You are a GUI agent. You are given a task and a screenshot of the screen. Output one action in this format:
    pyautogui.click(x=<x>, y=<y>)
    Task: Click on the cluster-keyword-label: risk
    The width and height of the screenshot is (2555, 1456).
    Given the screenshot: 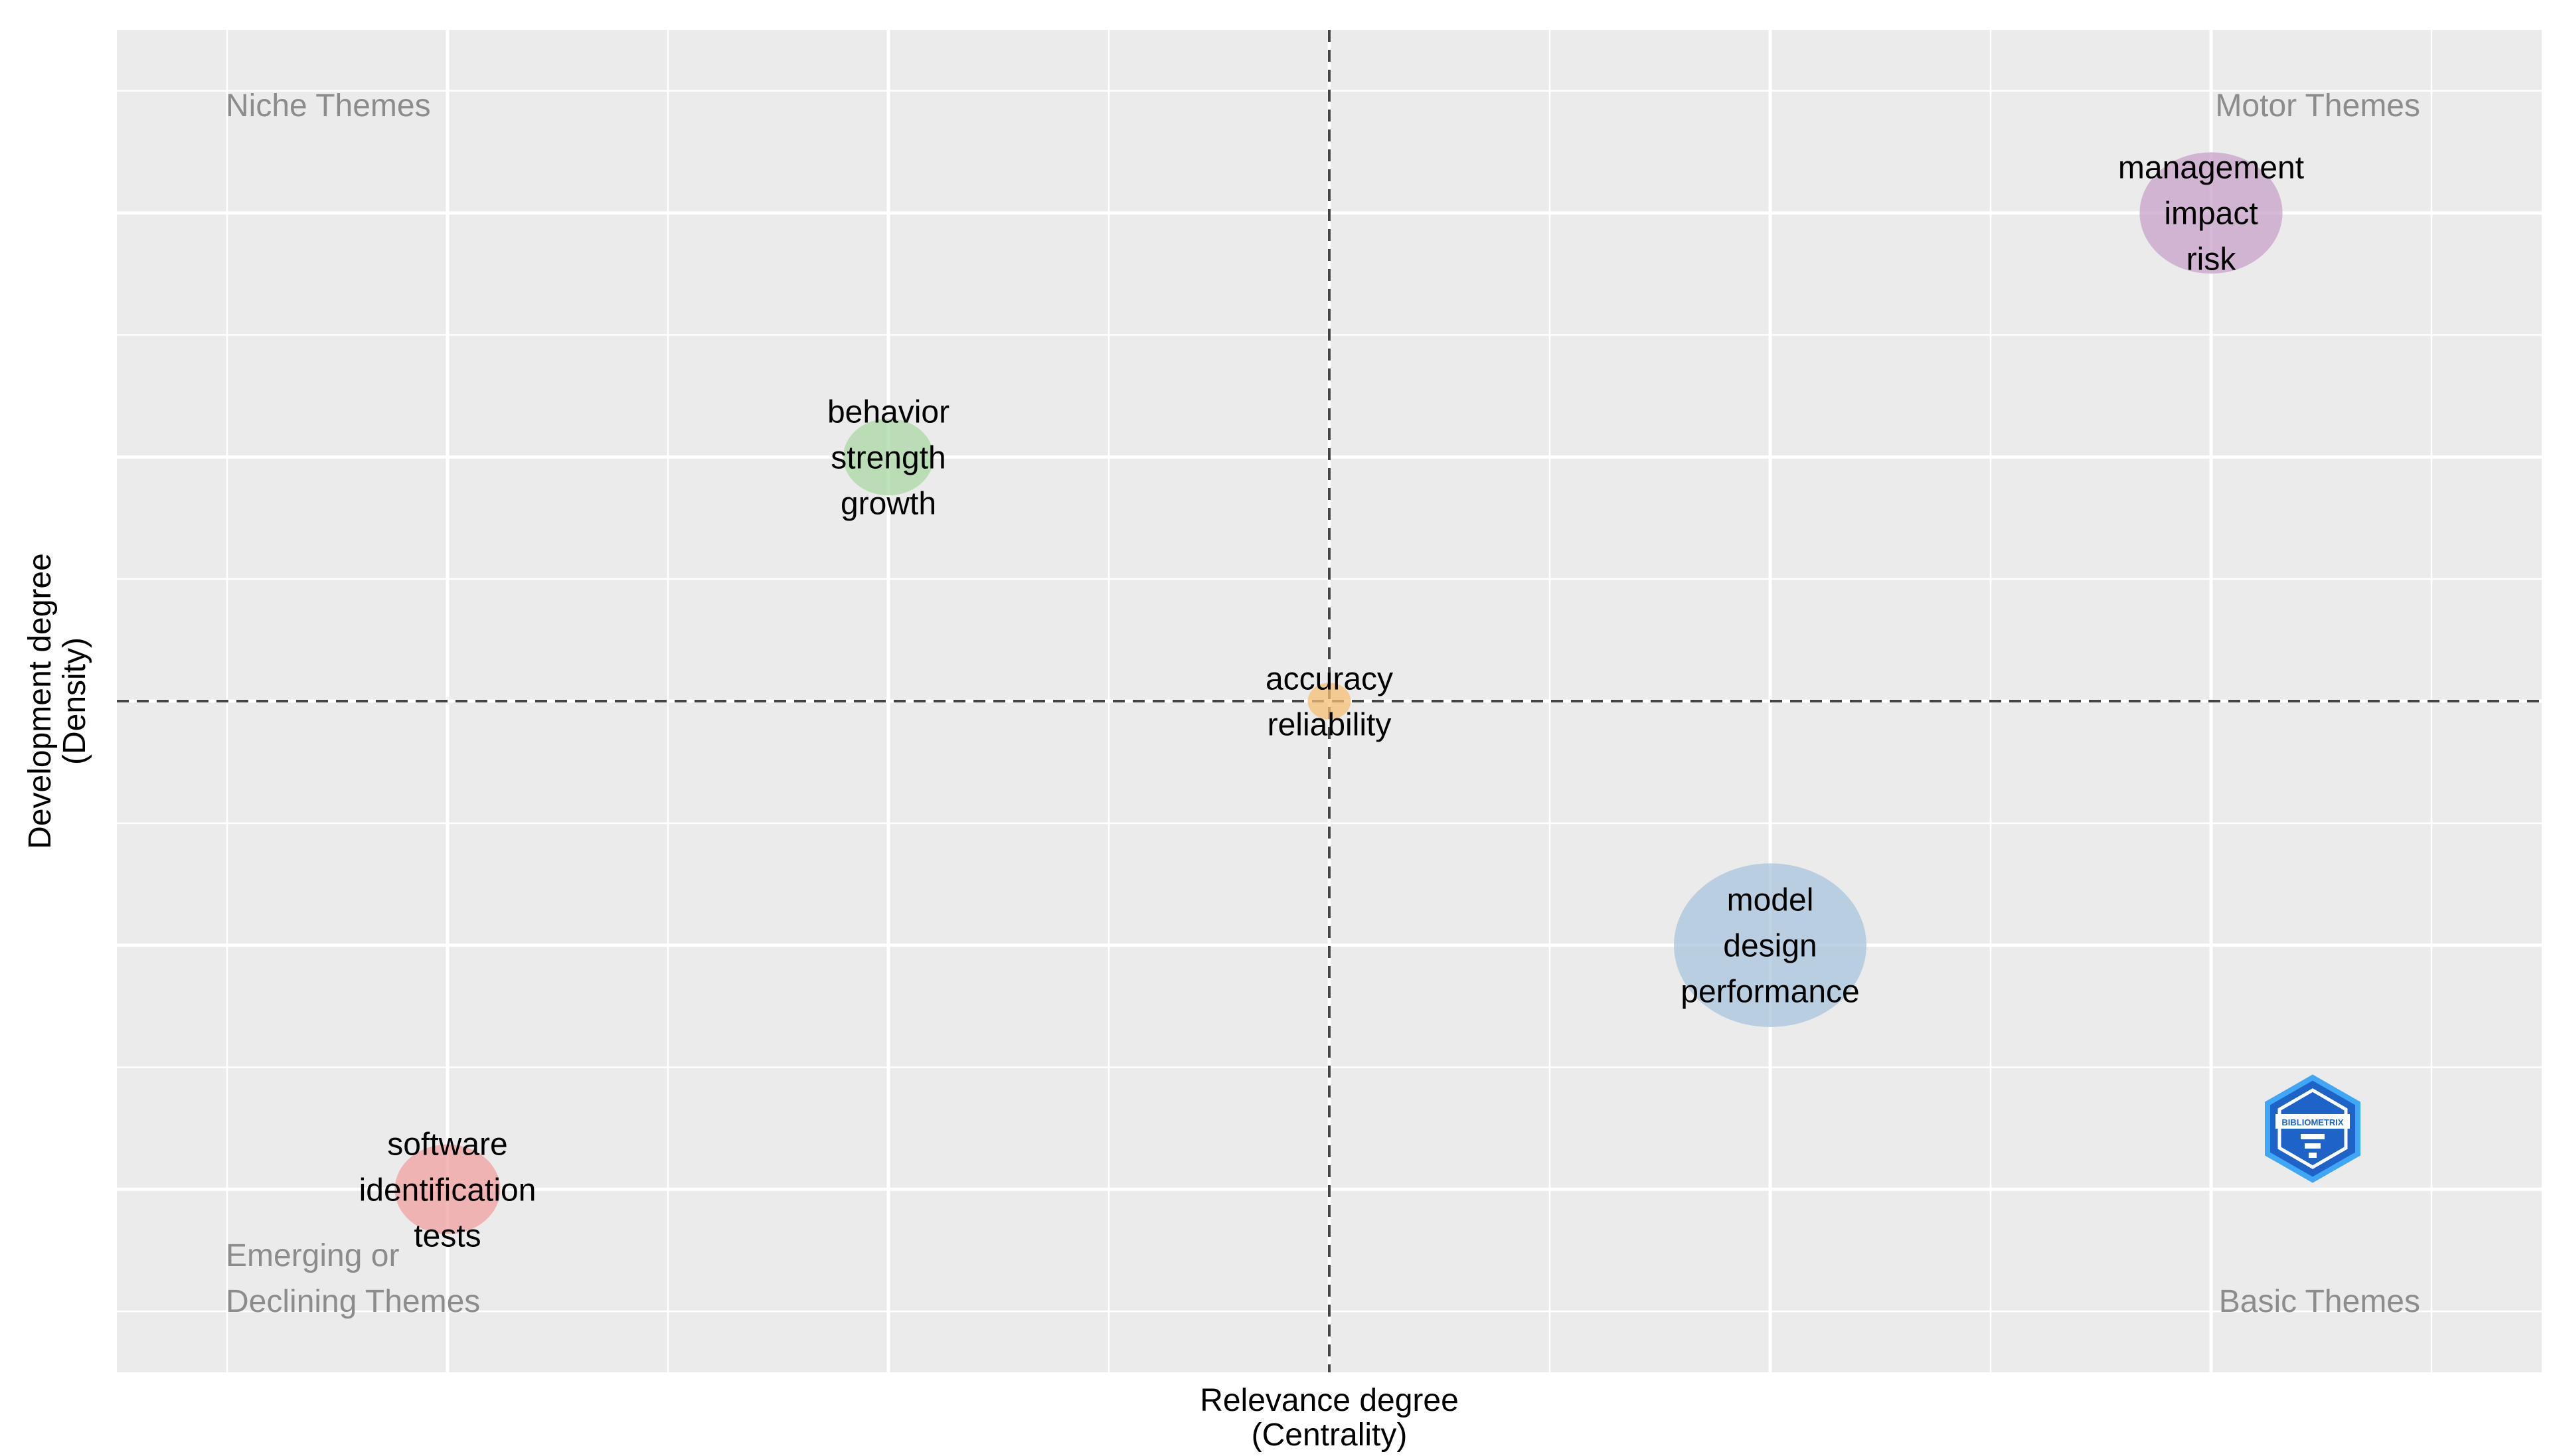 What is the action you would take?
    pyautogui.click(x=2211, y=260)
    